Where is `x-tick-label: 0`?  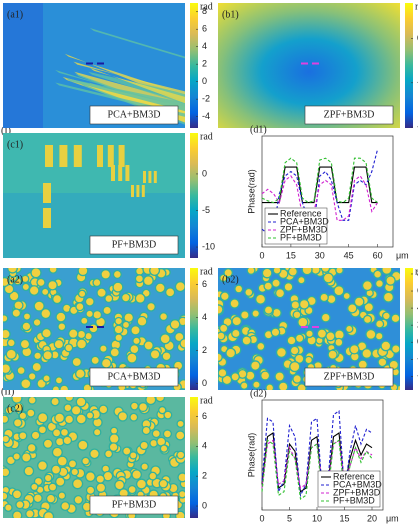 x-tick-label: 0 is located at coordinates (261, 255).